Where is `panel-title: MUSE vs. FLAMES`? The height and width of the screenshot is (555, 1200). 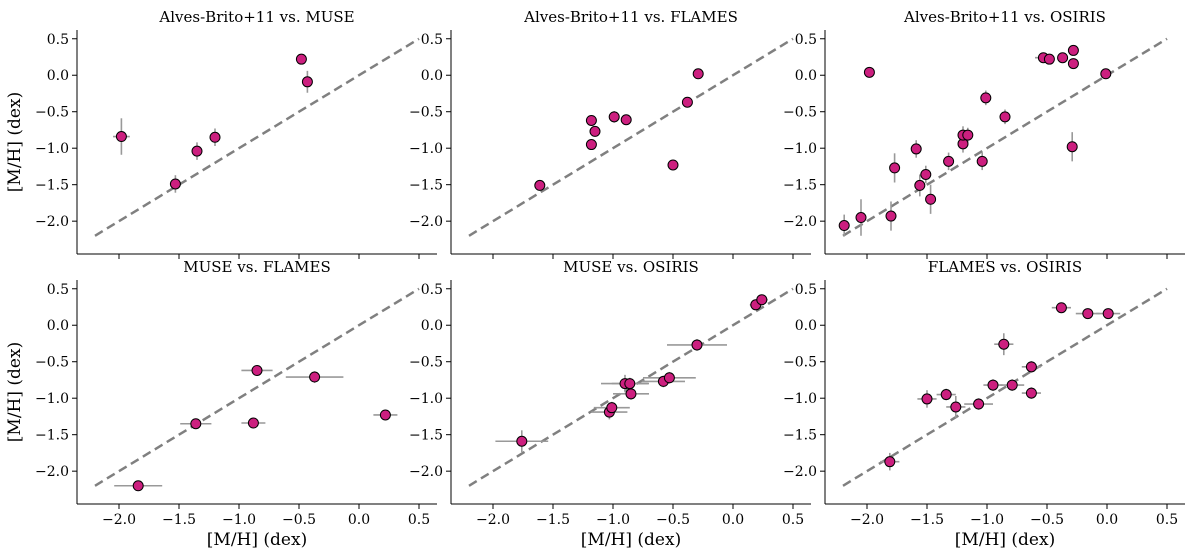 panel-title: MUSE vs. FLAMES is located at coordinates (257, 267).